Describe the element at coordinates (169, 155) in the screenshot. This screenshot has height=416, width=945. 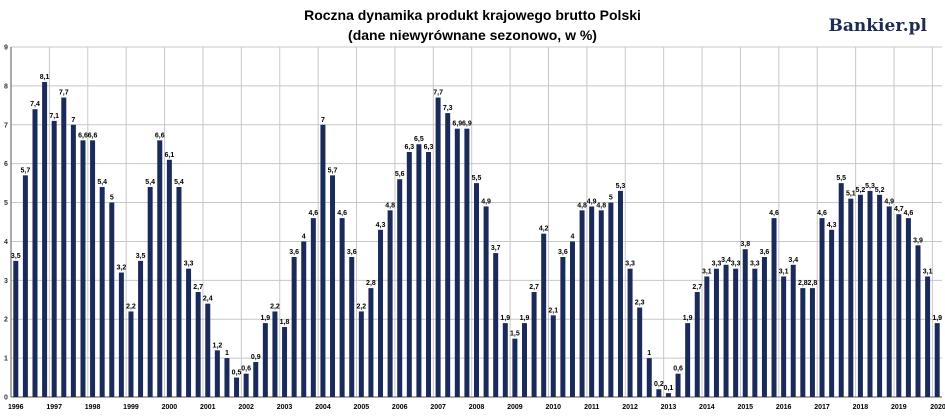
I see `data-label: 6,1` at that location.